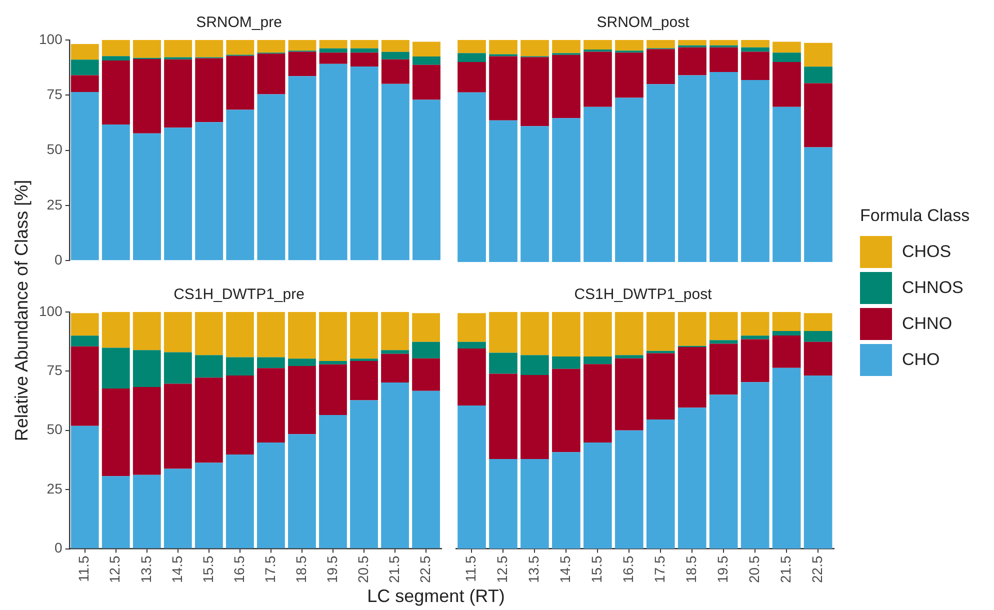 The image size is (994, 610). I want to click on y-tick-label: 25, so click(54, 204).